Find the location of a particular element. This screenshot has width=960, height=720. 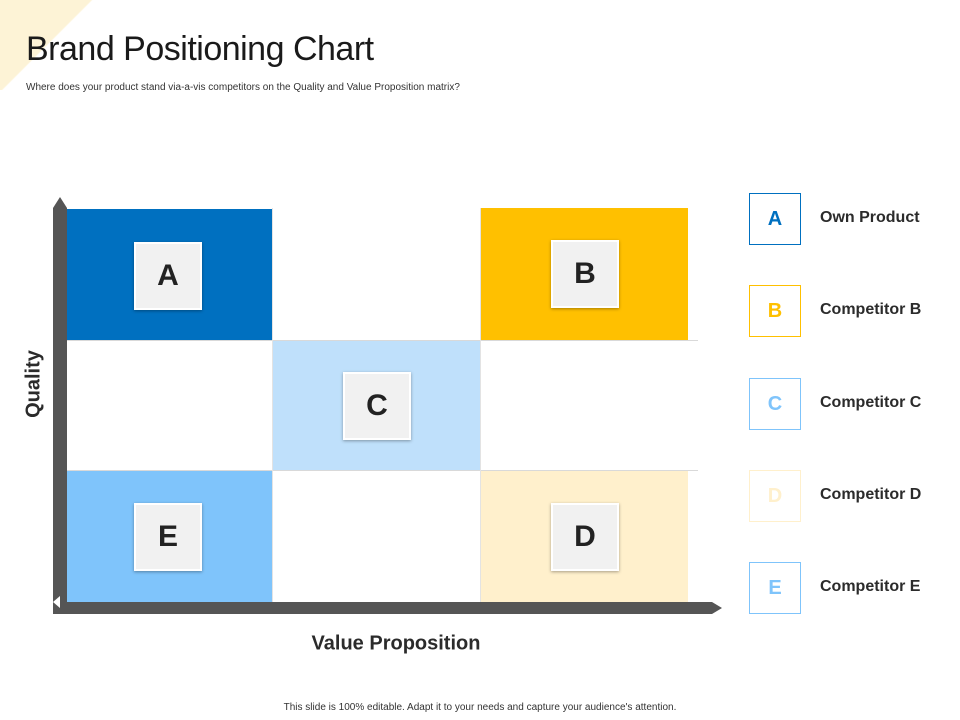

page-title: Brand Positioning Chart is located at coordinates (200, 49).